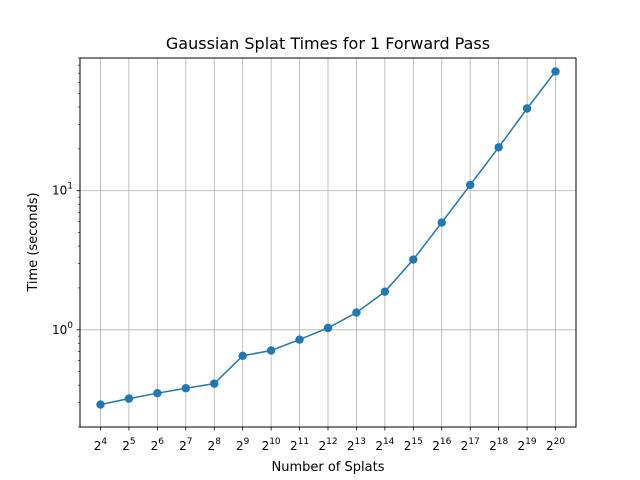  Describe the element at coordinates (327, 445) in the screenshot. I see `x-tick-label: 212` at that location.